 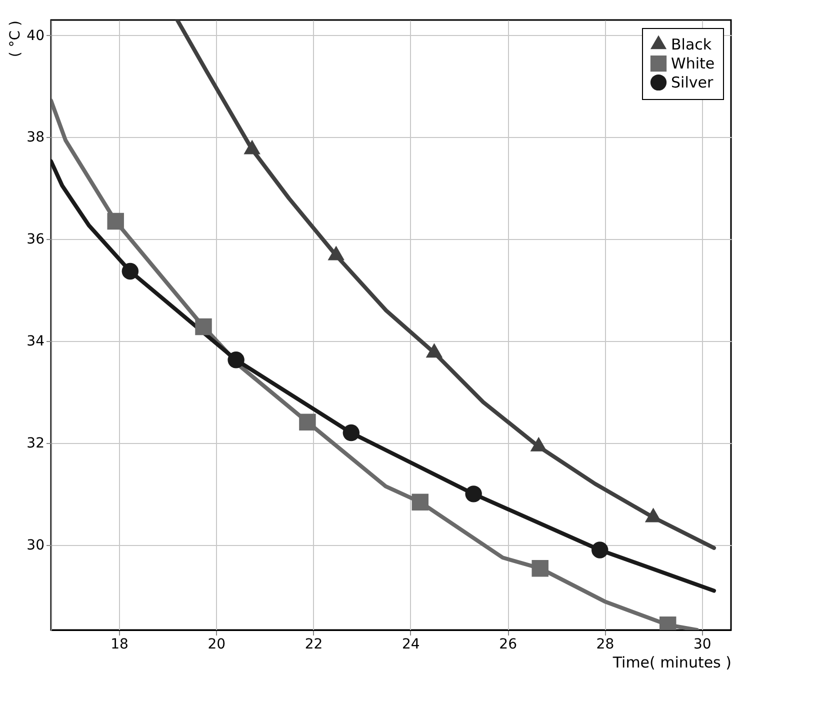 I want to click on legend-label: Silver, so click(x=692, y=83).